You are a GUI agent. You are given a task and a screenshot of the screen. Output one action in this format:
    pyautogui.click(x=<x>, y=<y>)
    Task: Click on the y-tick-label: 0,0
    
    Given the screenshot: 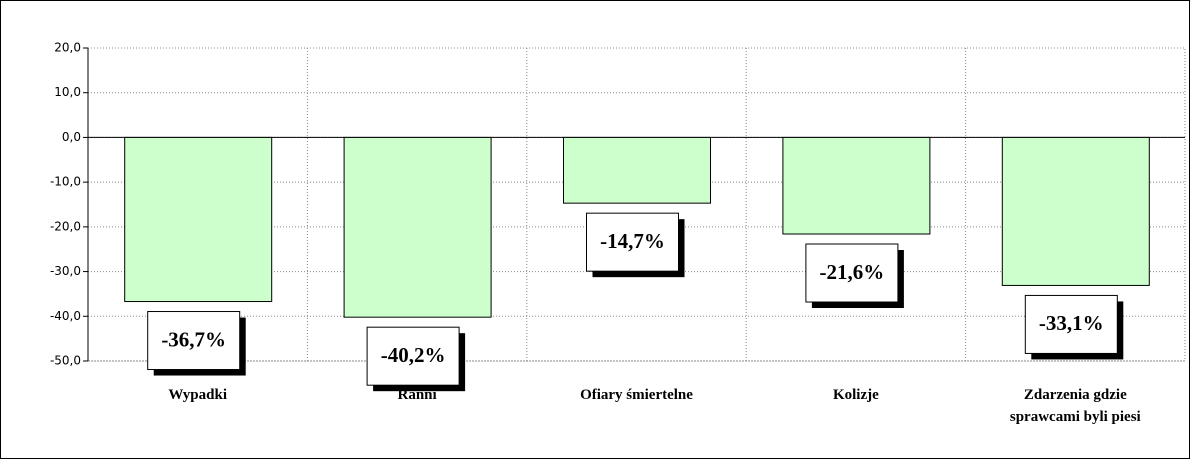 What is the action you would take?
    pyautogui.click(x=71, y=137)
    